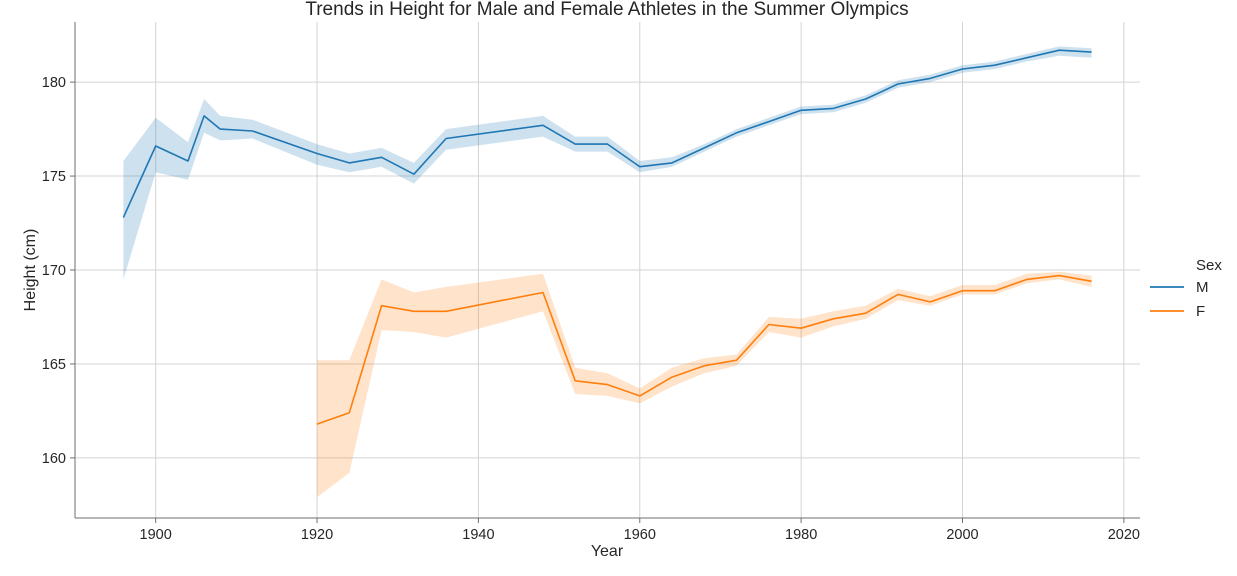 The height and width of the screenshot is (576, 1237). I want to click on x-tick-label: 2020, so click(1124, 535).